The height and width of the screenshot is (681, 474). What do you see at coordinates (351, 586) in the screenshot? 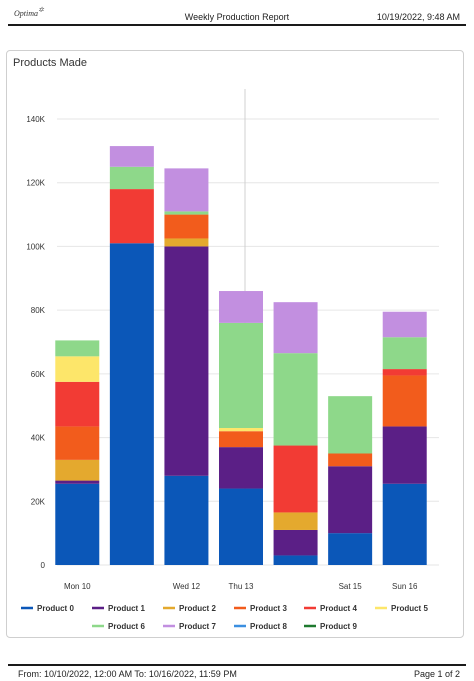
I see `x-tick-label: Sat 15` at bounding box center [351, 586].